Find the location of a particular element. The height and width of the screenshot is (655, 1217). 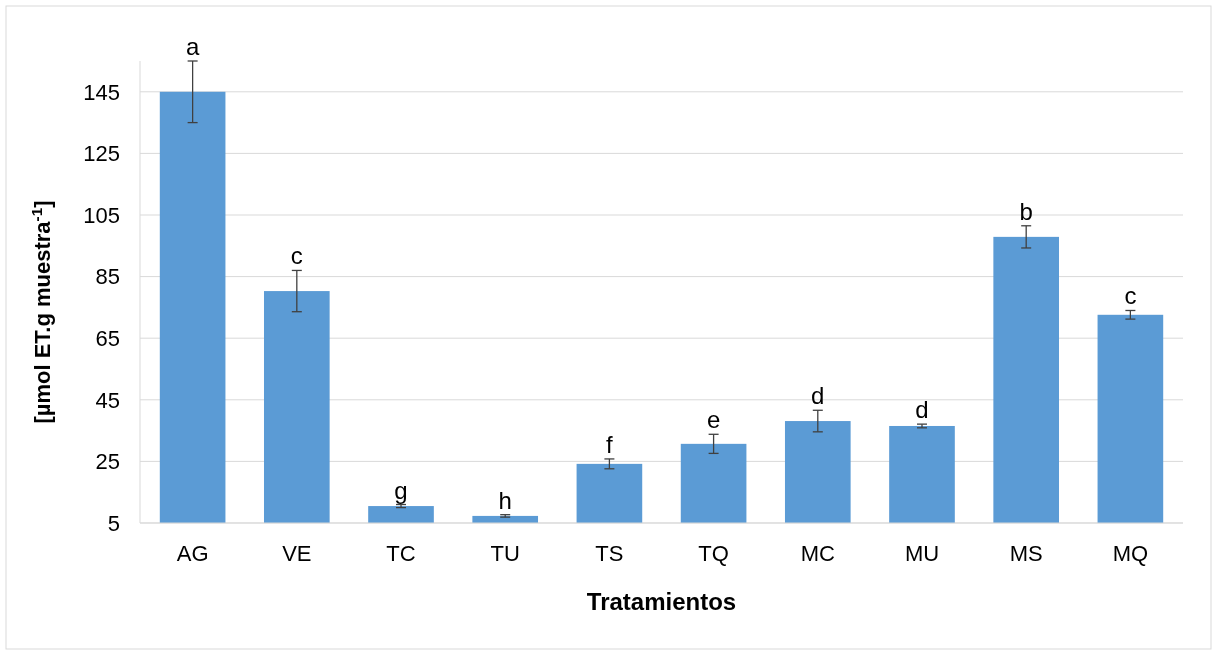

y-tick-label: 125 is located at coordinates (101, 154).